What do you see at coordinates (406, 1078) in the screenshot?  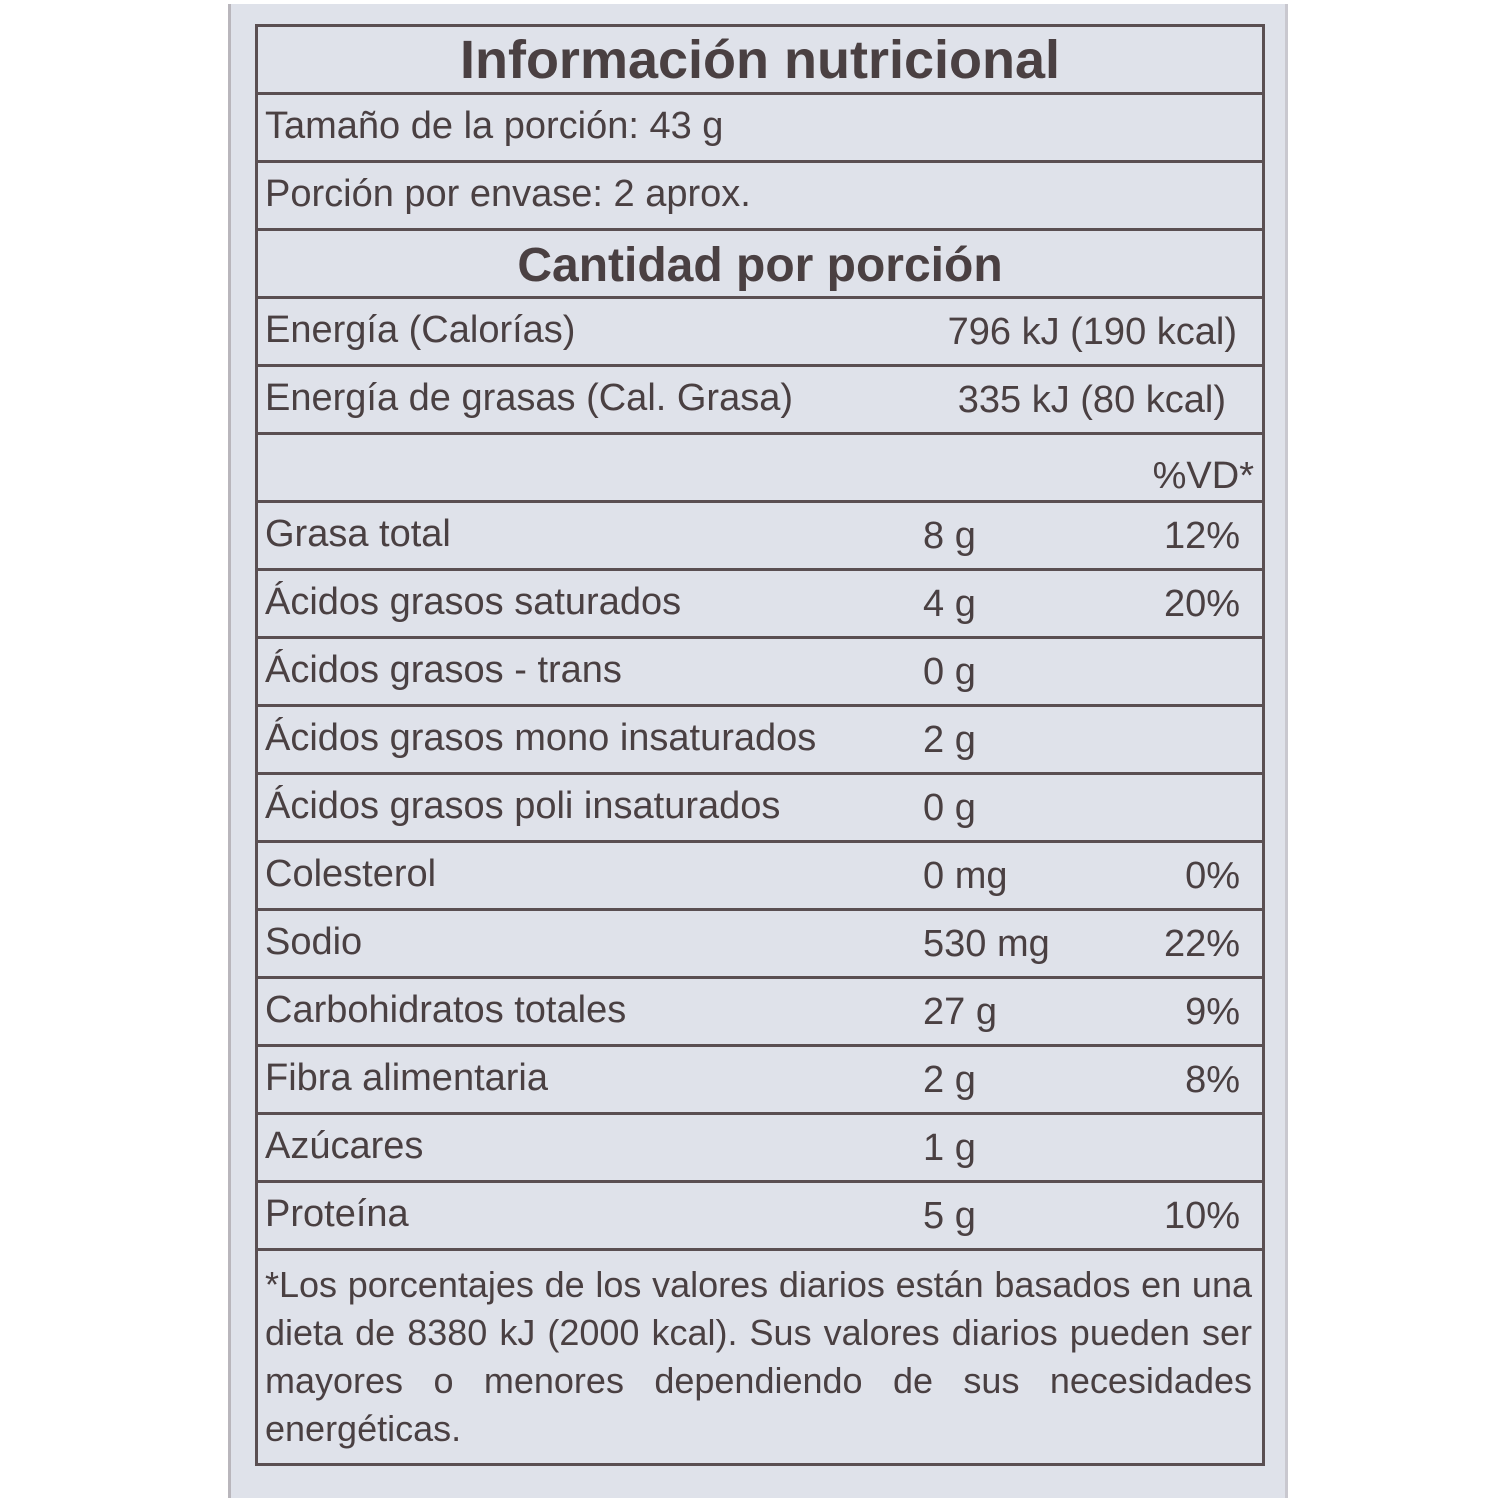 I see `nutrient-label: Fibra alimentaria` at bounding box center [406, 1078].